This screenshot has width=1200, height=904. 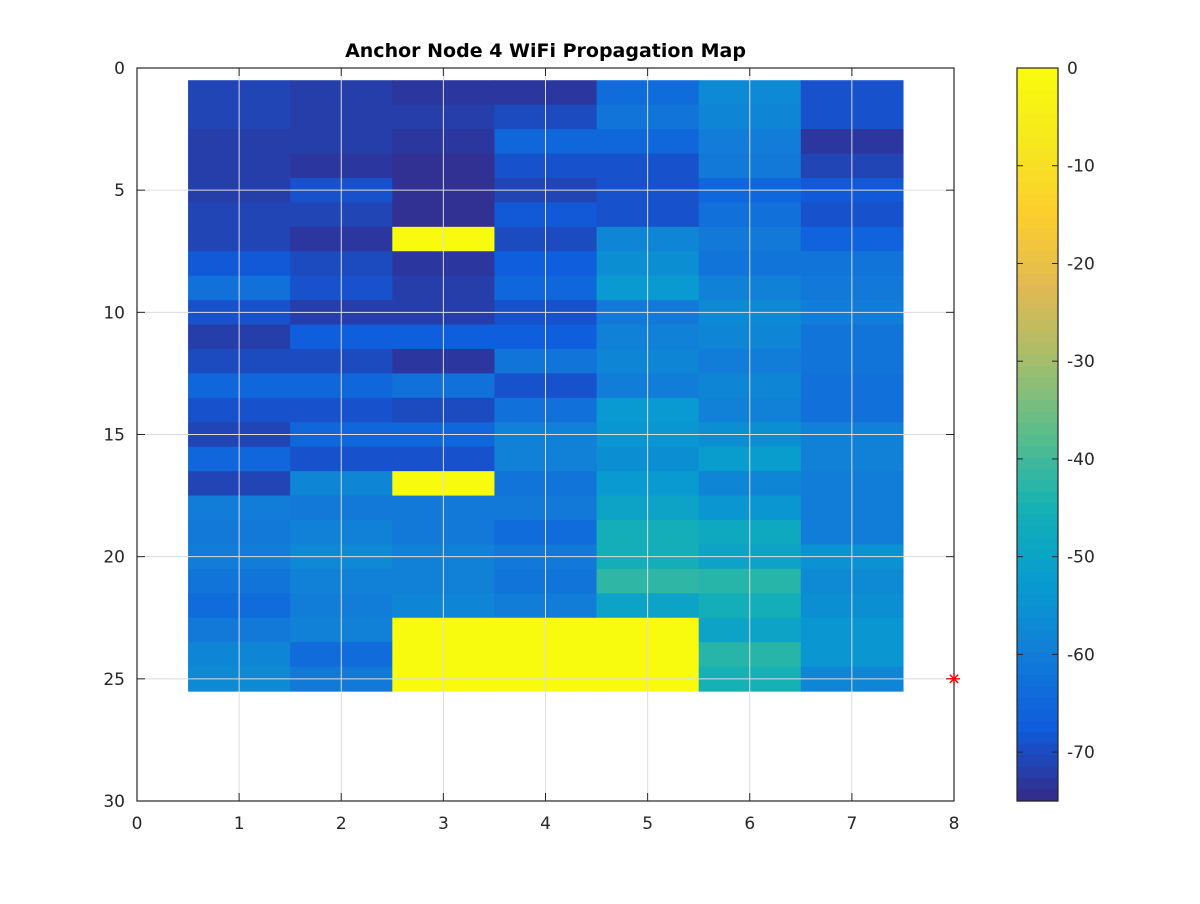 I want to click on x-tick-label: 0, so click(x=137, y=824).